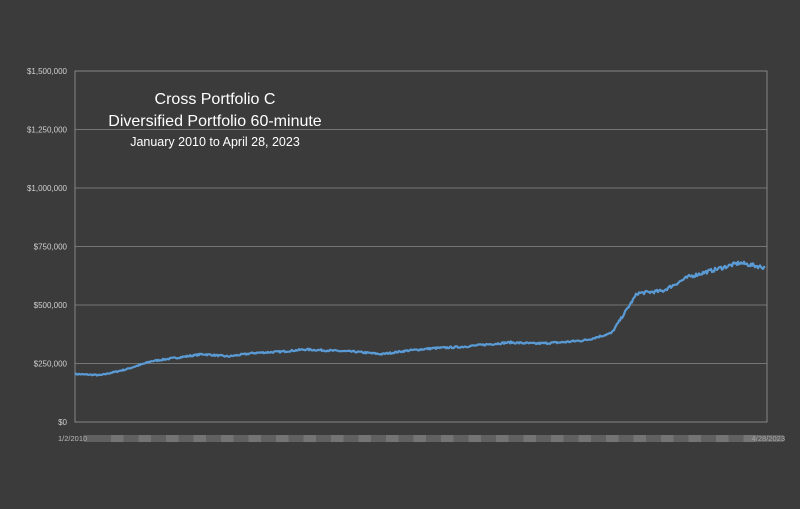  Describe the element at coordinates (51, 247) in the screenshot. I see `y-tick-label: $750,000` at that location.